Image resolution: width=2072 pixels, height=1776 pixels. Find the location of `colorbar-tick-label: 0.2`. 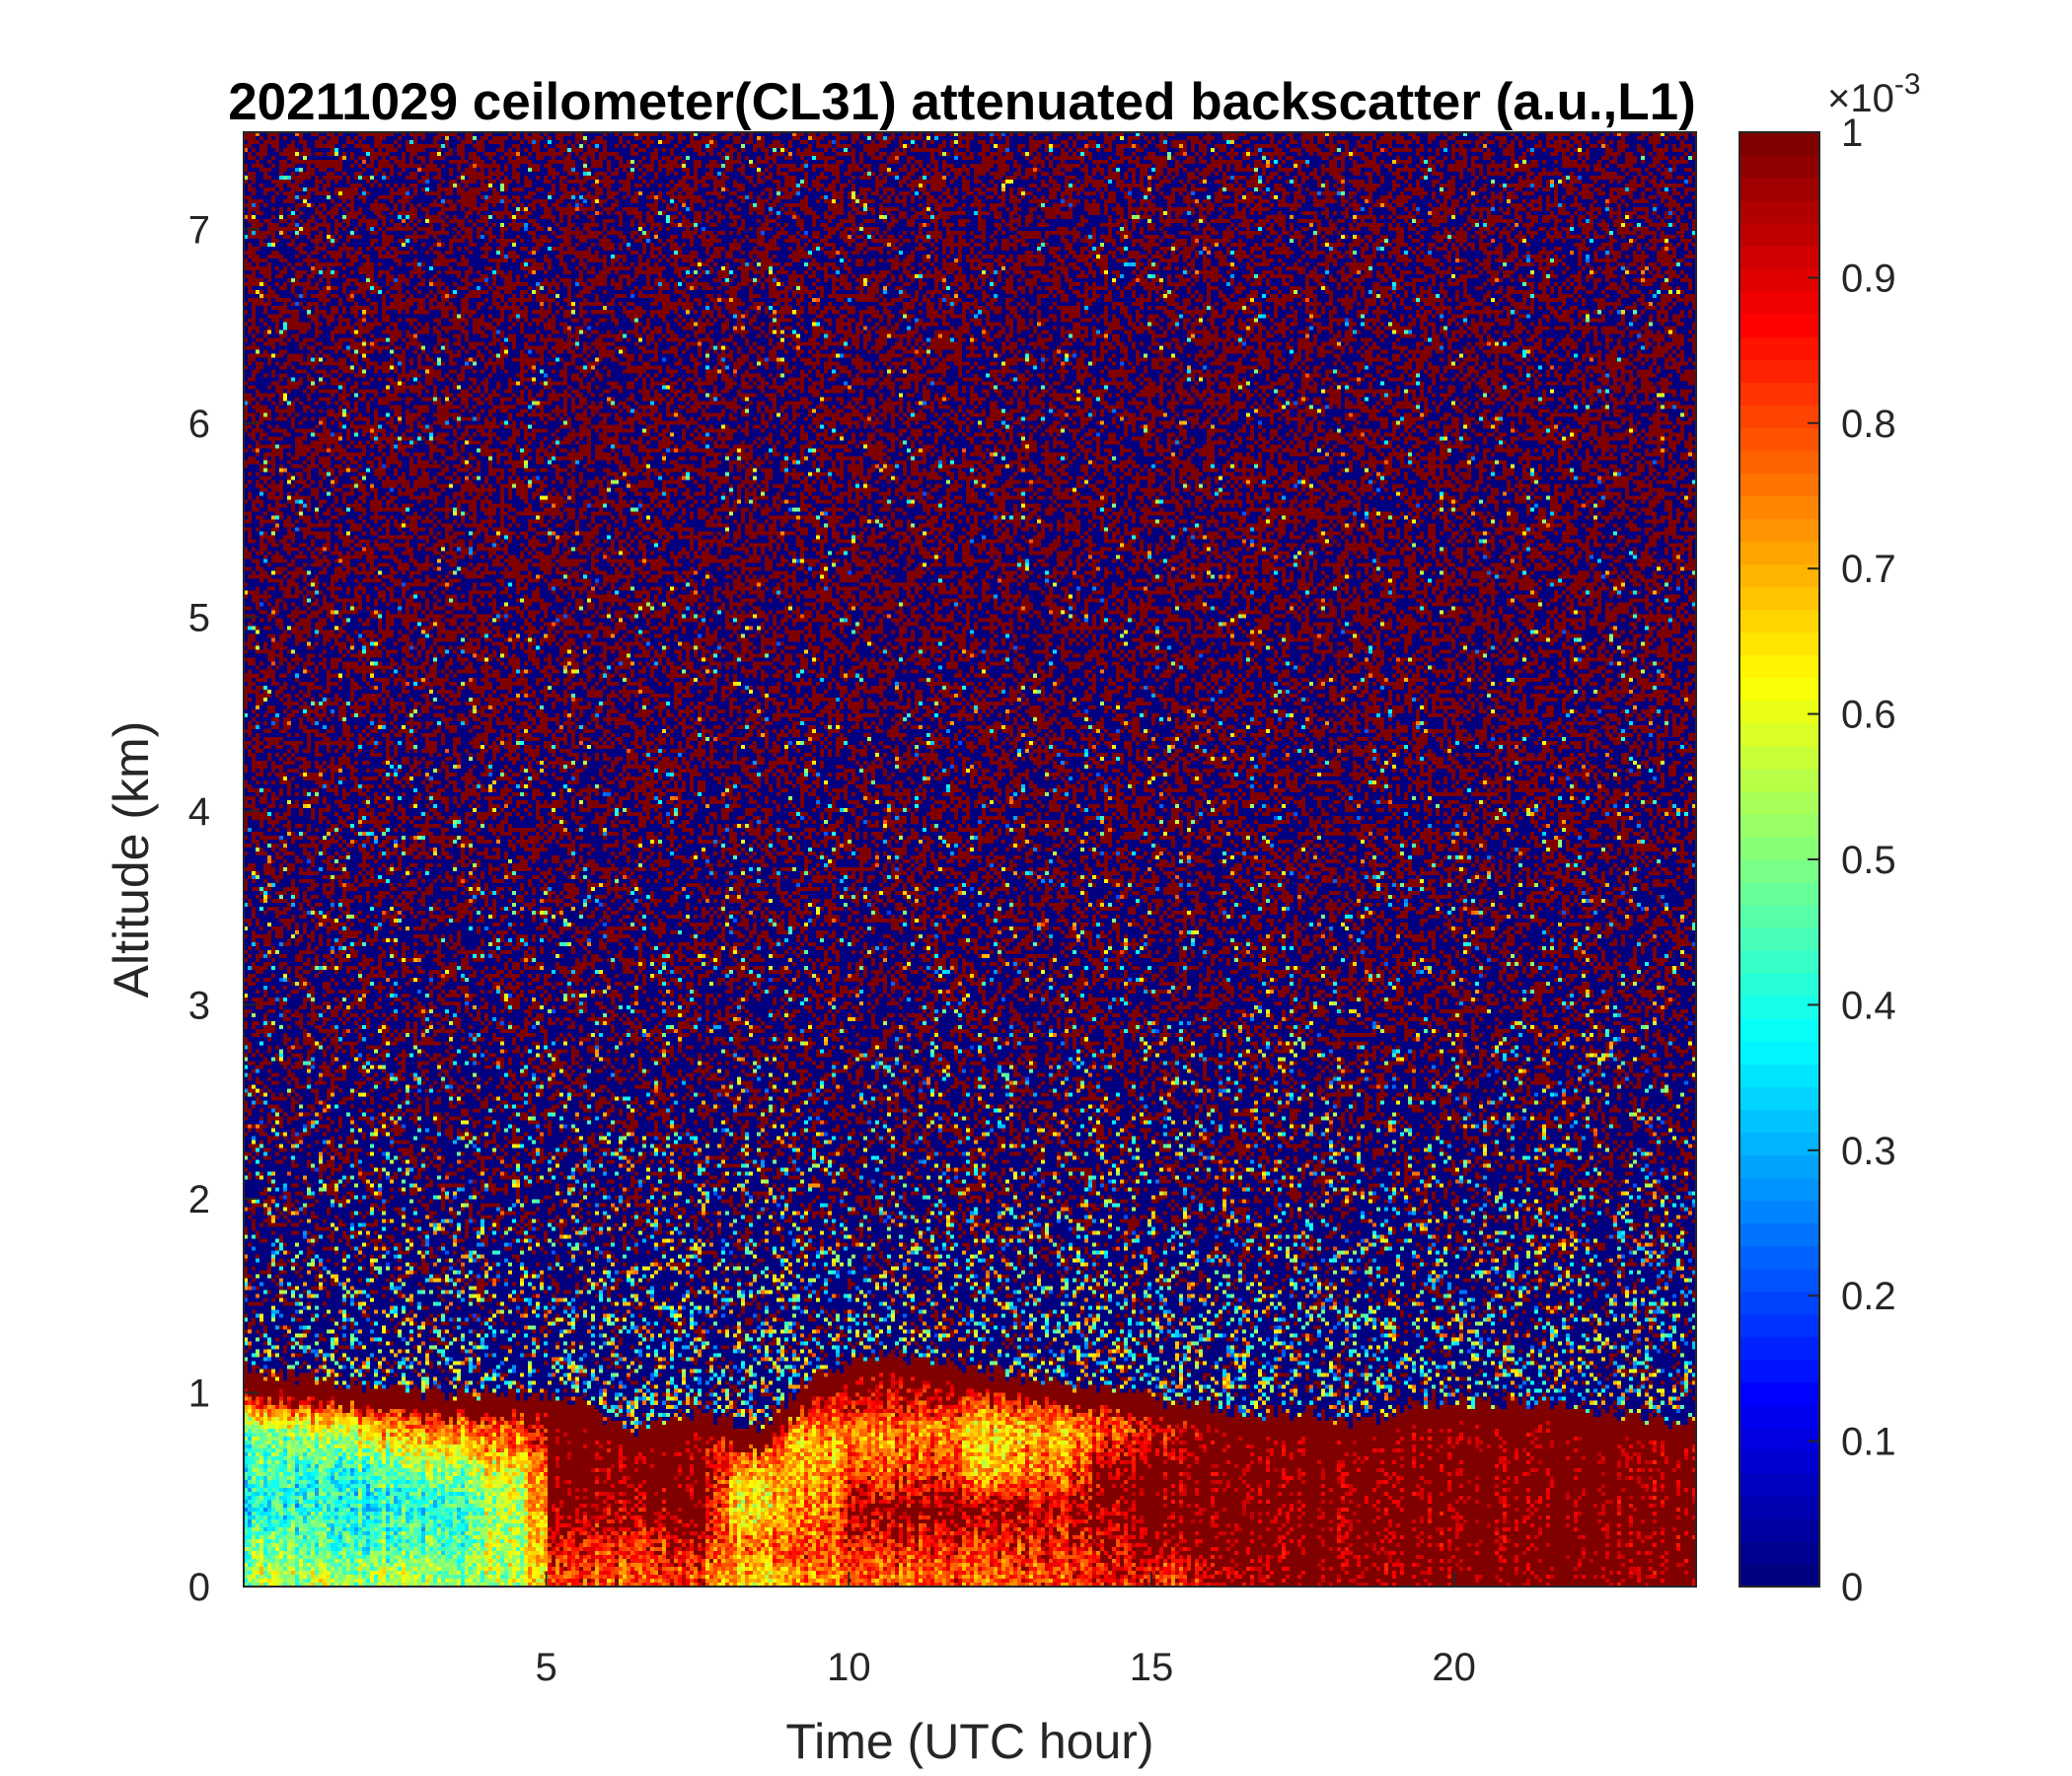

colorbar-tick-label: 0.2 is located at coordinates (1869, 1297).